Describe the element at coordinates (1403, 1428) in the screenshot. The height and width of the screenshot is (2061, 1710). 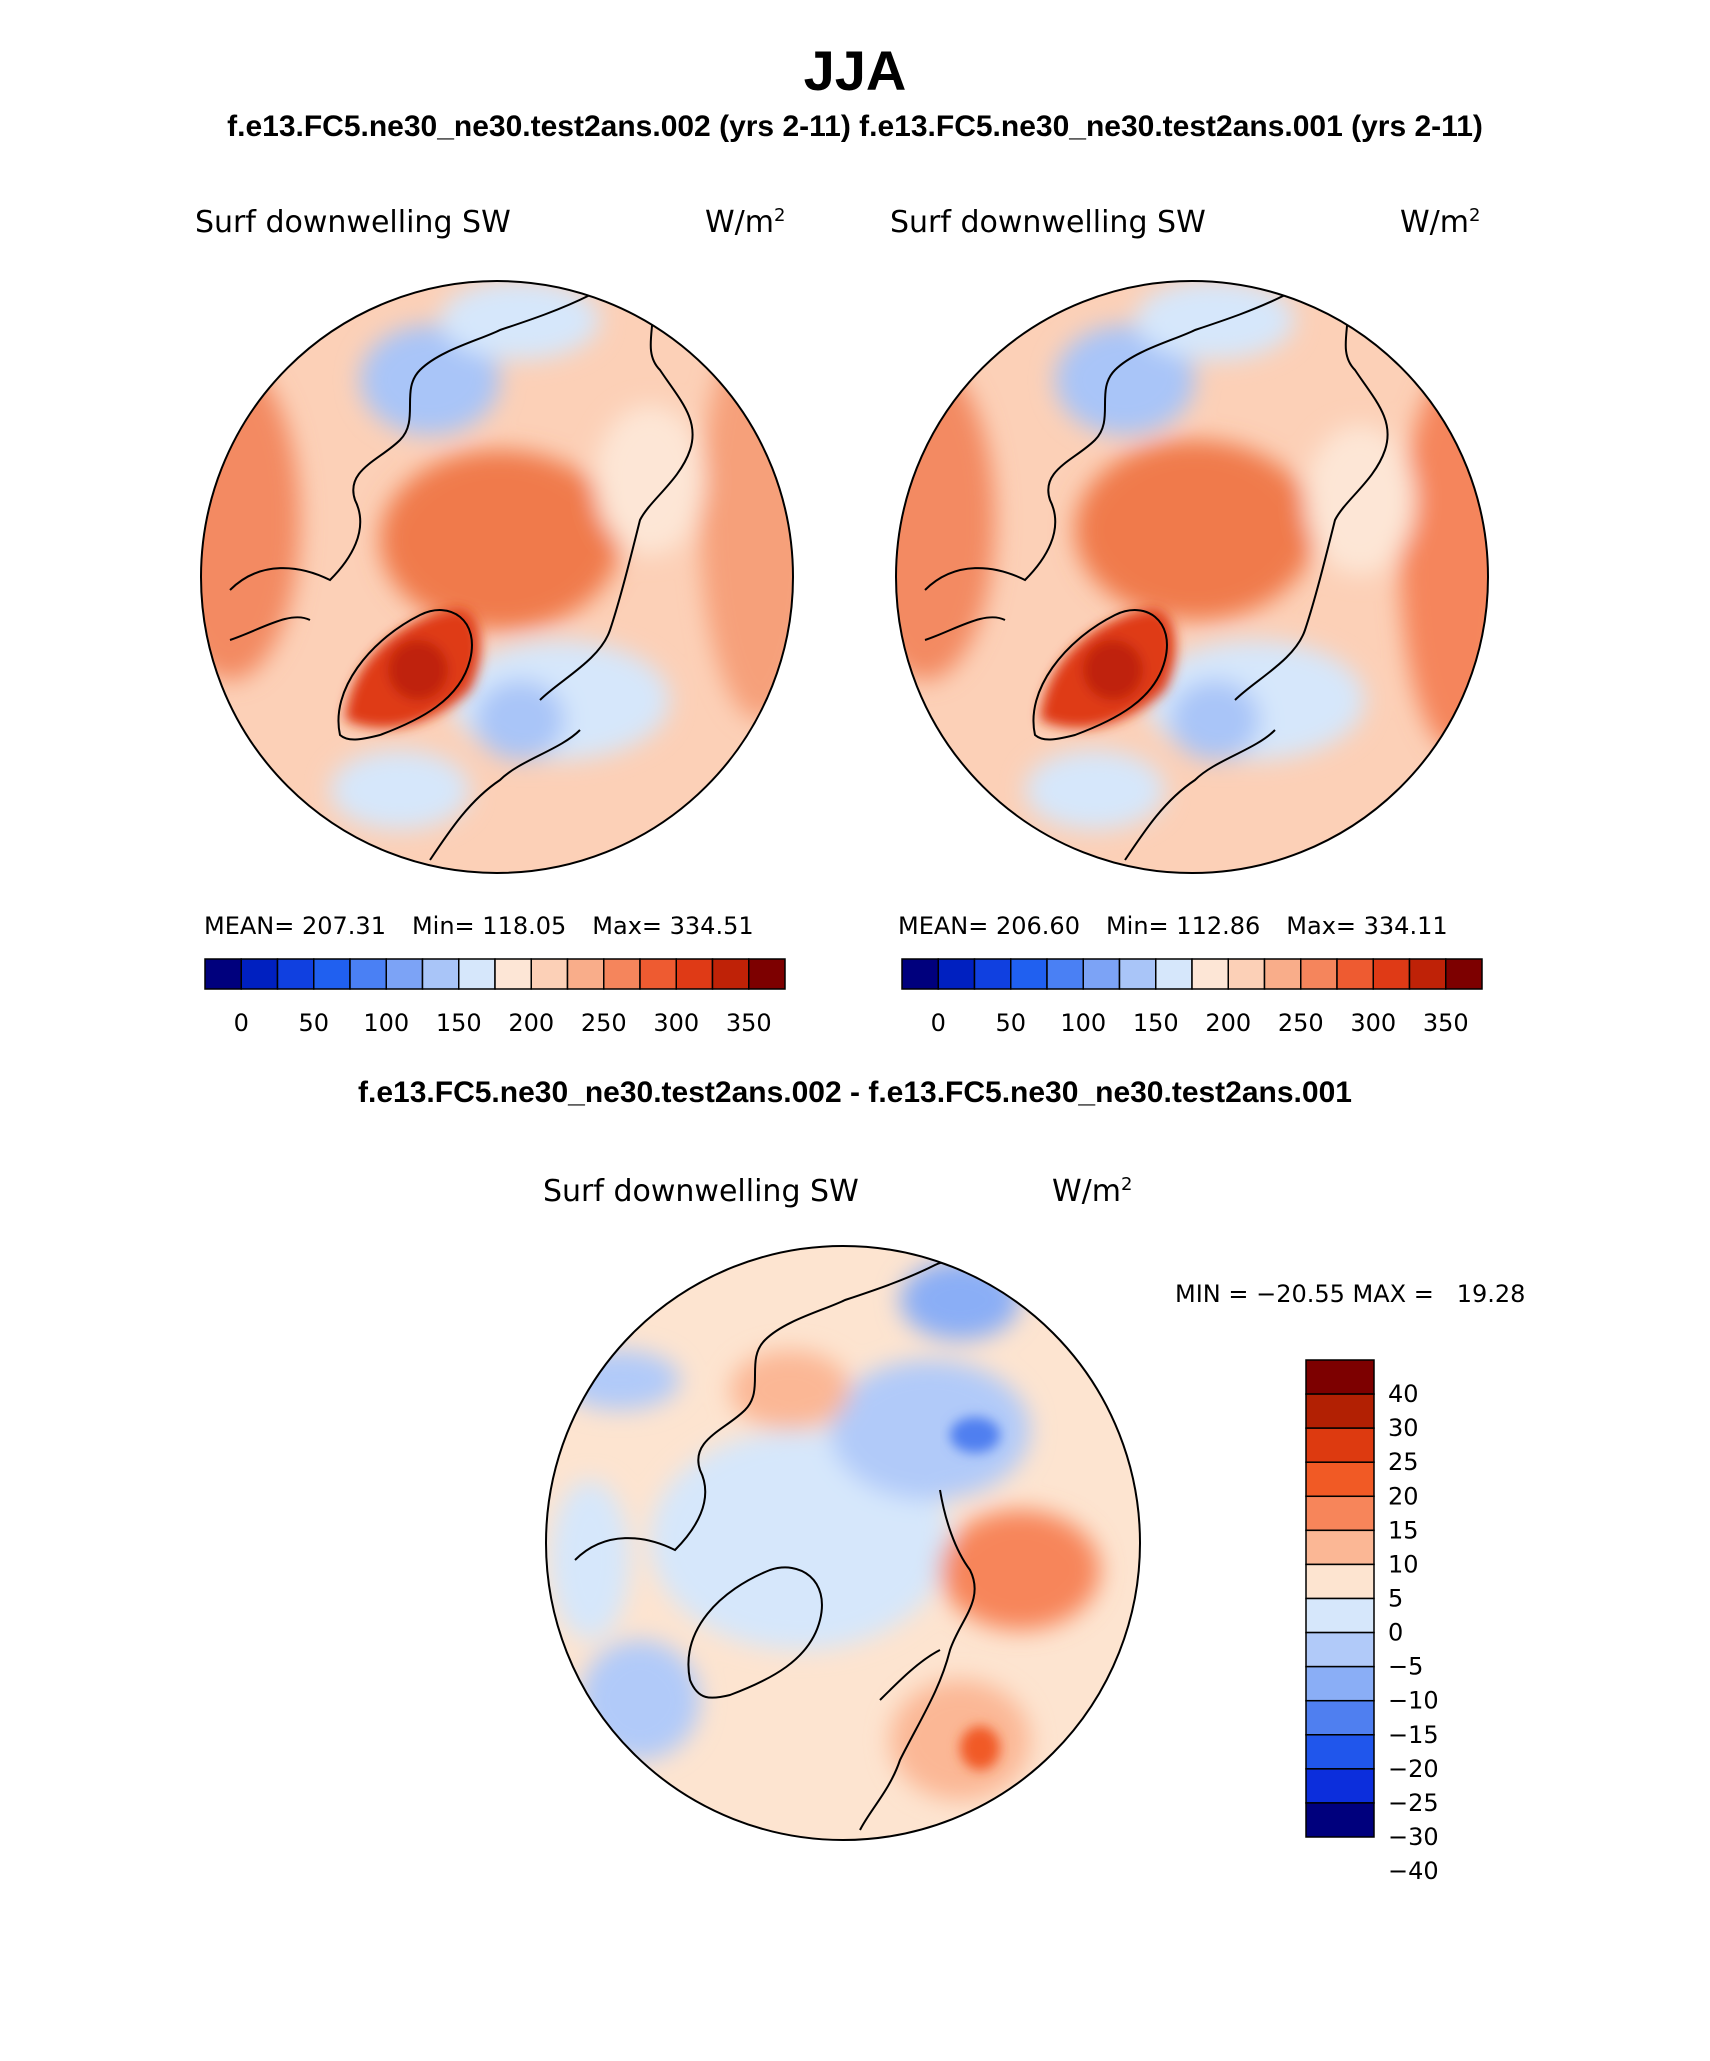
I see `panel3-colorbar-tick-label: 30` at that location.